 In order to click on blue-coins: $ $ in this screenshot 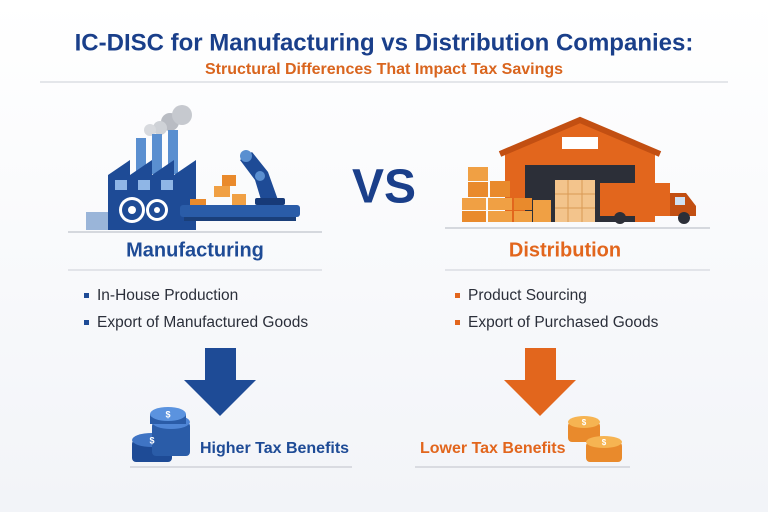, I will do `click(161, 434)`.